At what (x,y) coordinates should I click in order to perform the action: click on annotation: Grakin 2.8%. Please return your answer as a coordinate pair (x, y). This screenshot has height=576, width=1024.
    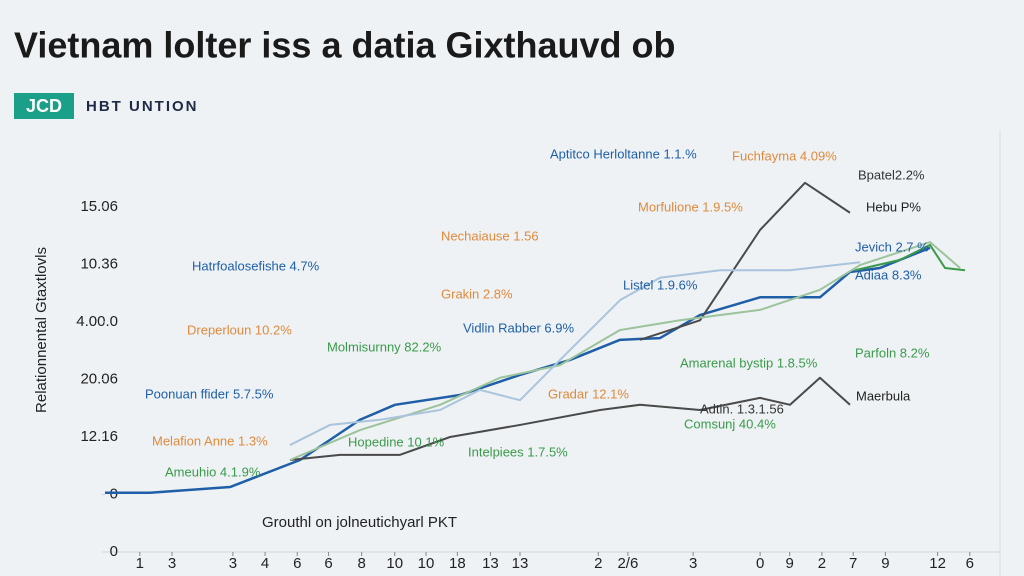
    Looking at the image, I should click on (477, 293).